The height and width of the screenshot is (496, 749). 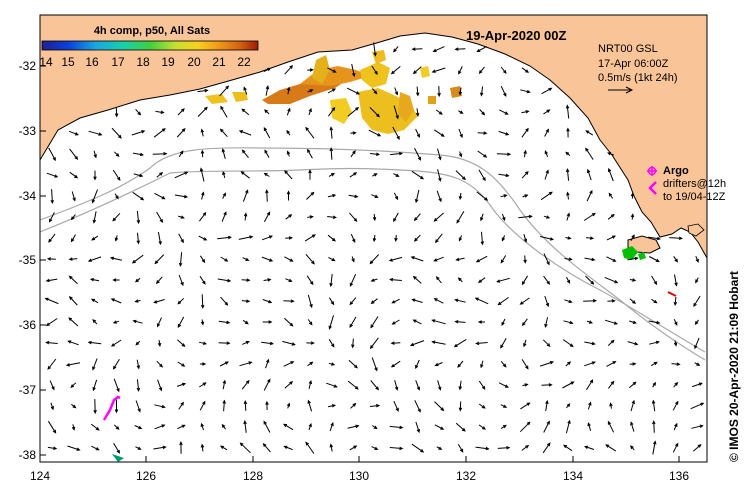 I want to click on sst-tick: 18, so click(x=143, y=62).